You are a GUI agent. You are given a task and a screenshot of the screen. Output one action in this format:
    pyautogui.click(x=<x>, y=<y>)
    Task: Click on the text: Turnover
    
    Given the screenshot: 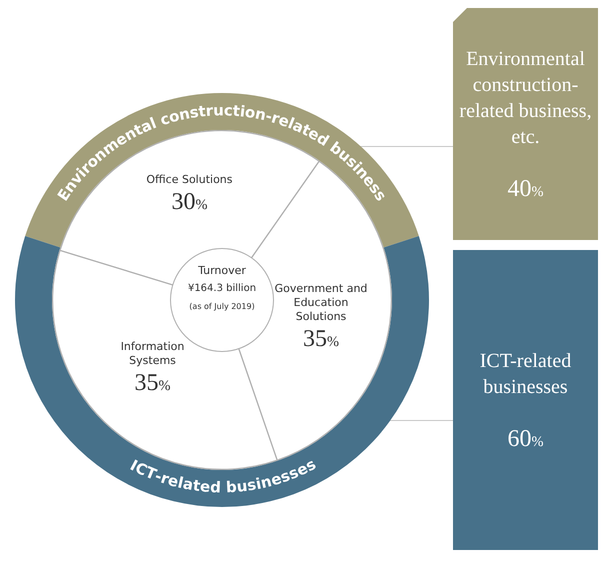 What is the action you would take?
    pyautogui.click(x=222, y=270)
    